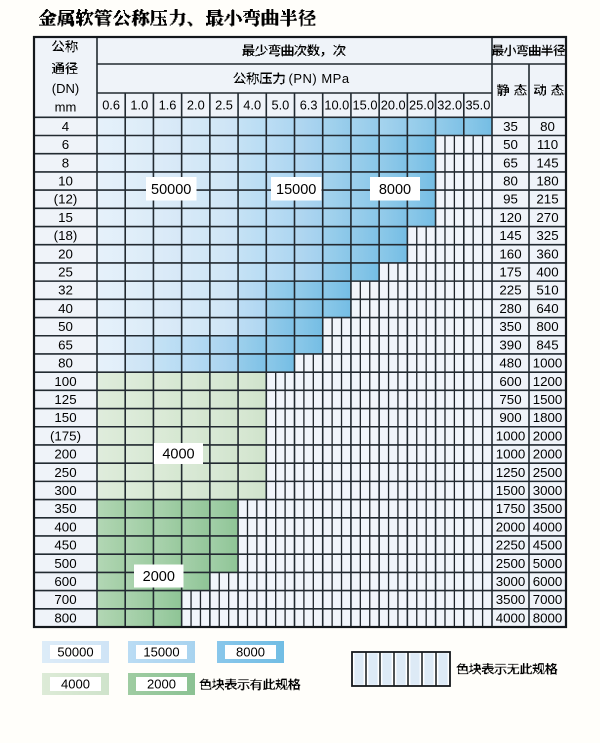 The height and width of the screenshot is (748, 600). What do you see at coordinates (393, 105) in the screenshot?
I see `svg-text: 20.0` at bounding box center [393, 105].